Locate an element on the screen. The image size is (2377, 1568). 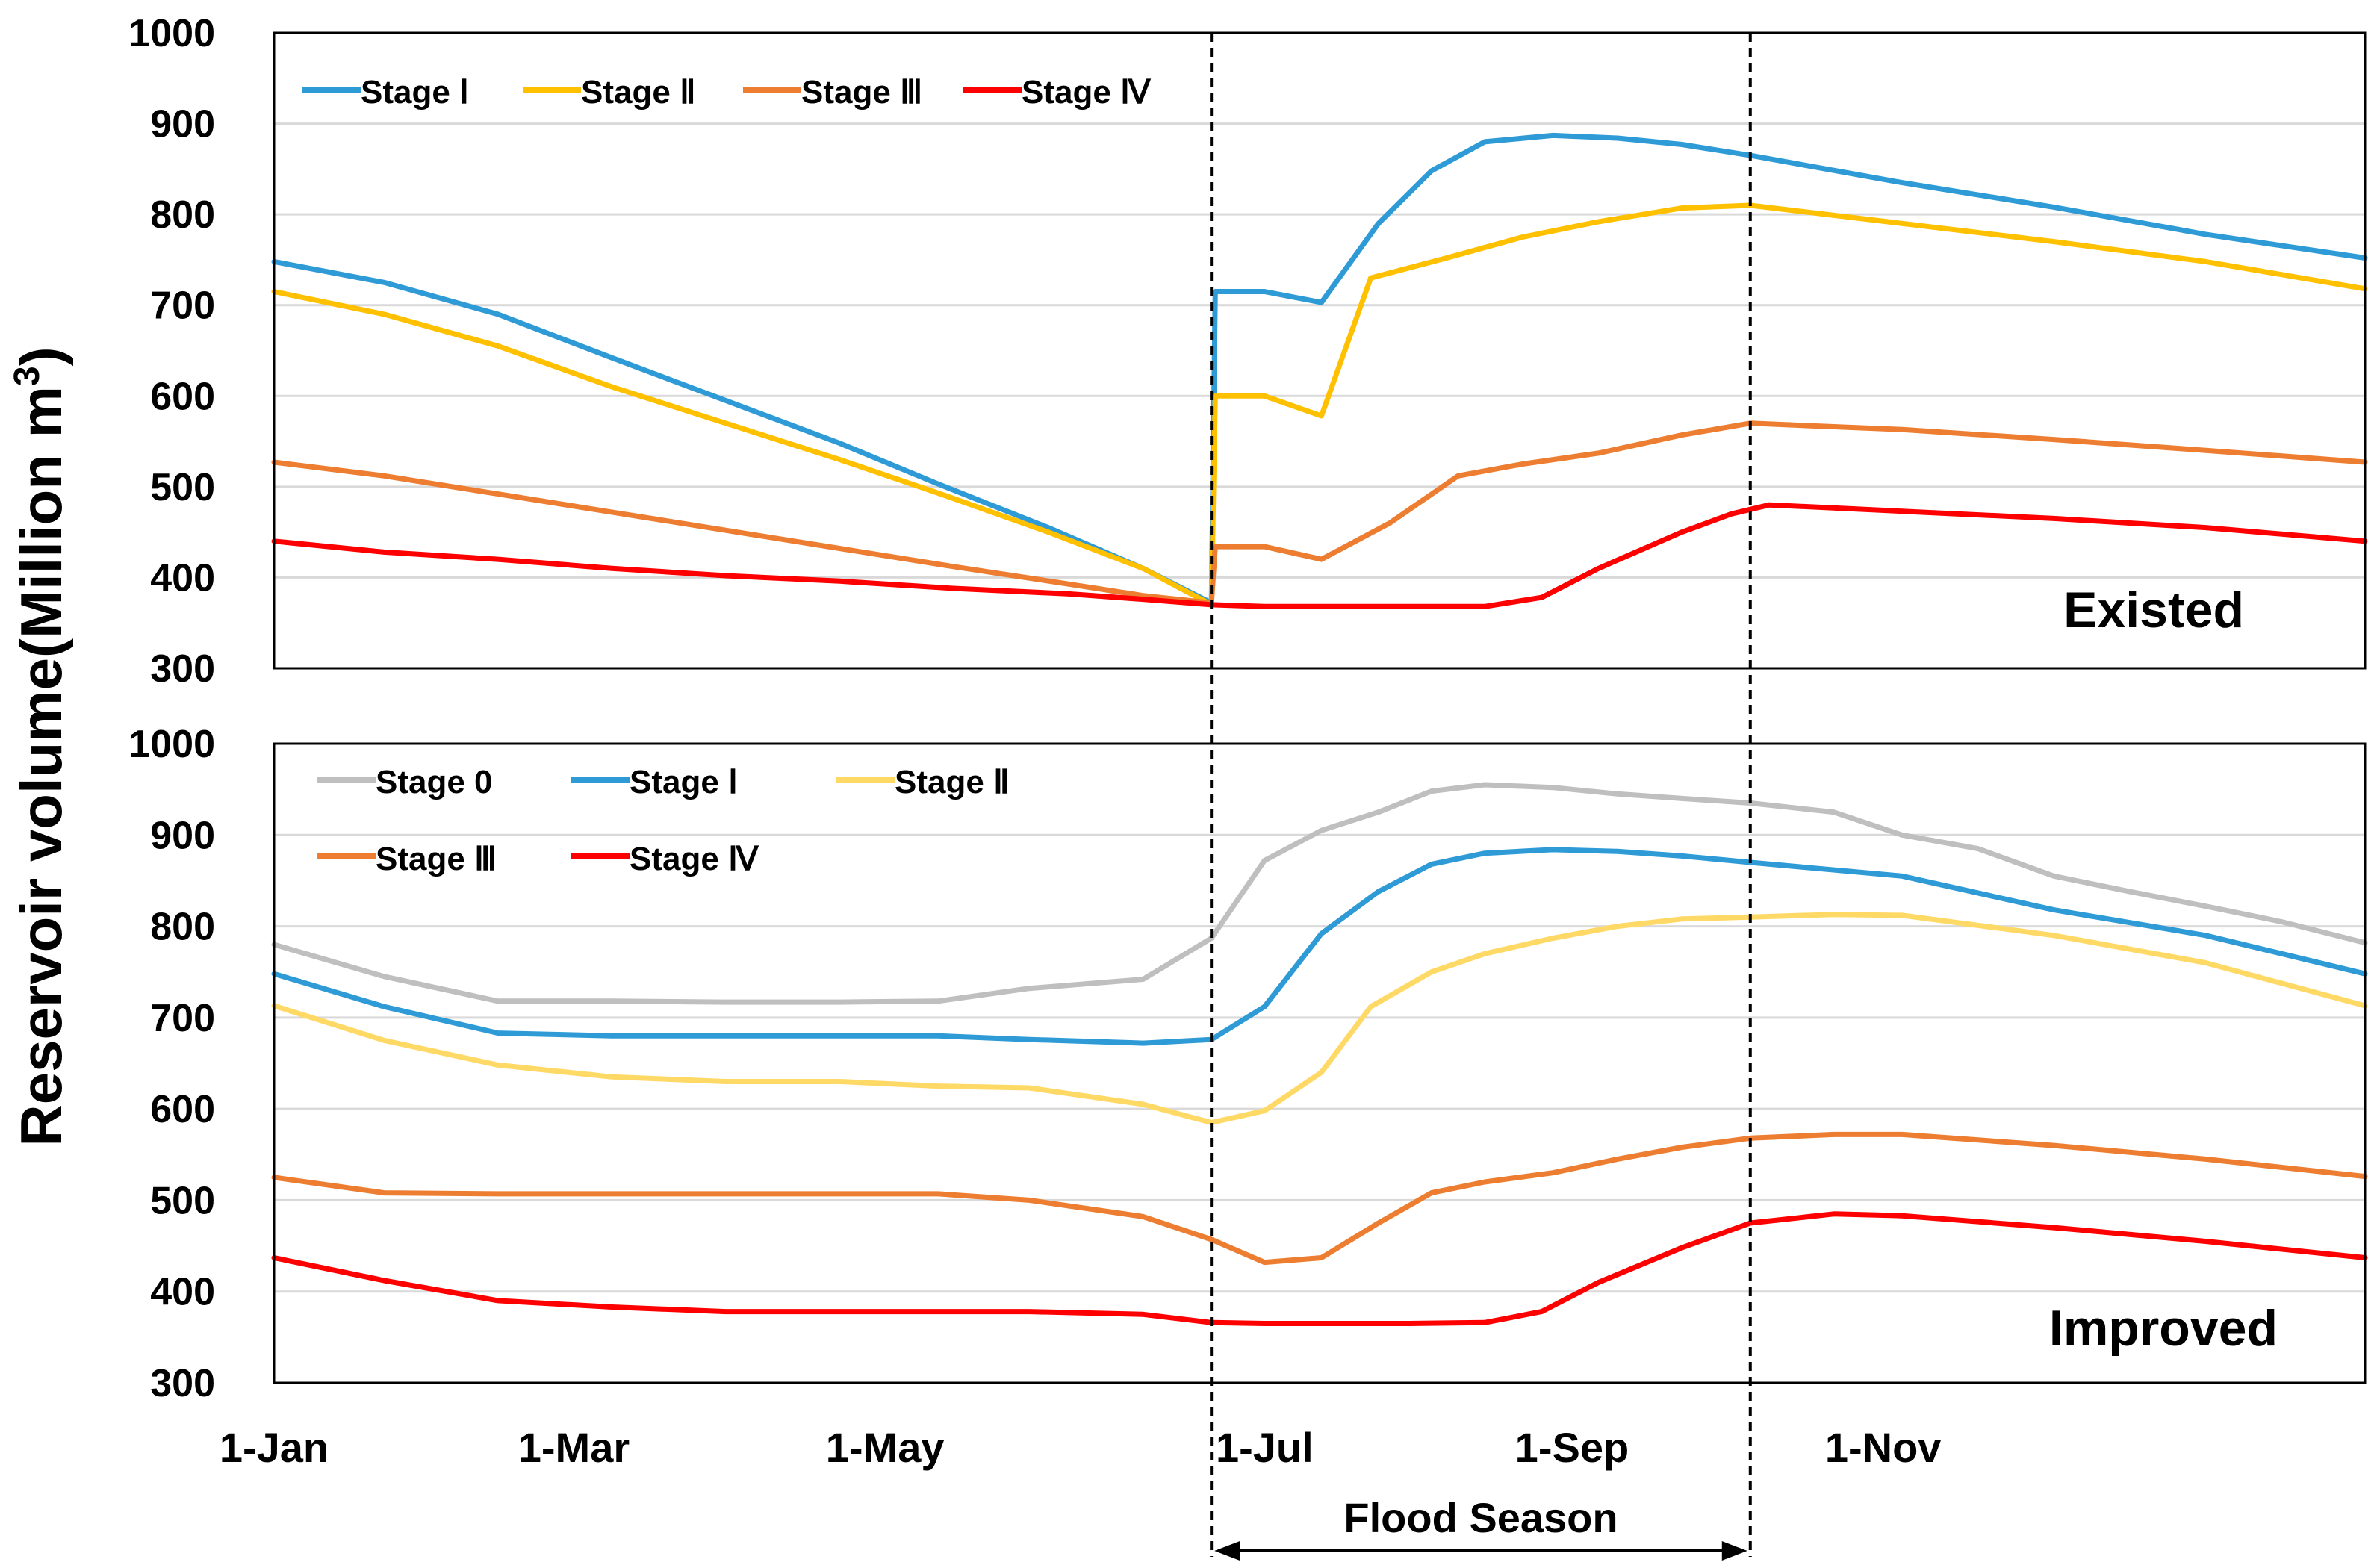
legend-label: Stage 0 is located at coordinates (434, 782).